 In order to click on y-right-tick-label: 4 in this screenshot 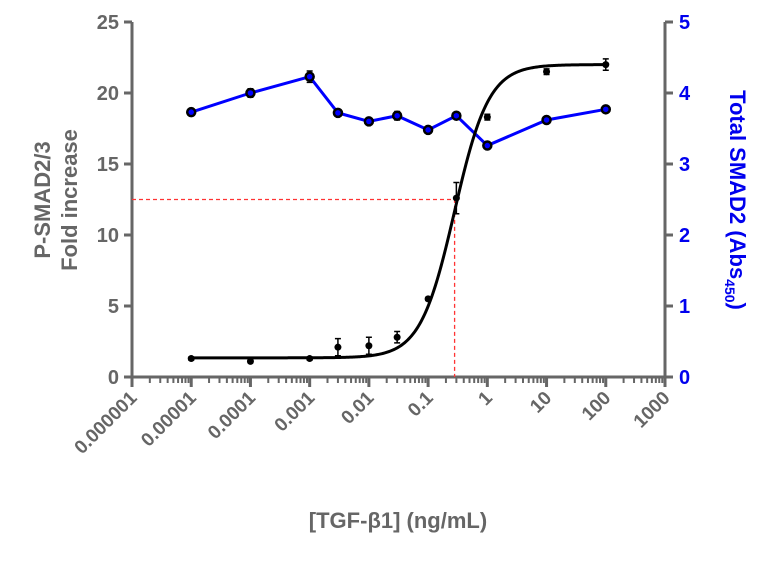, I will do `click(685, 94)`.